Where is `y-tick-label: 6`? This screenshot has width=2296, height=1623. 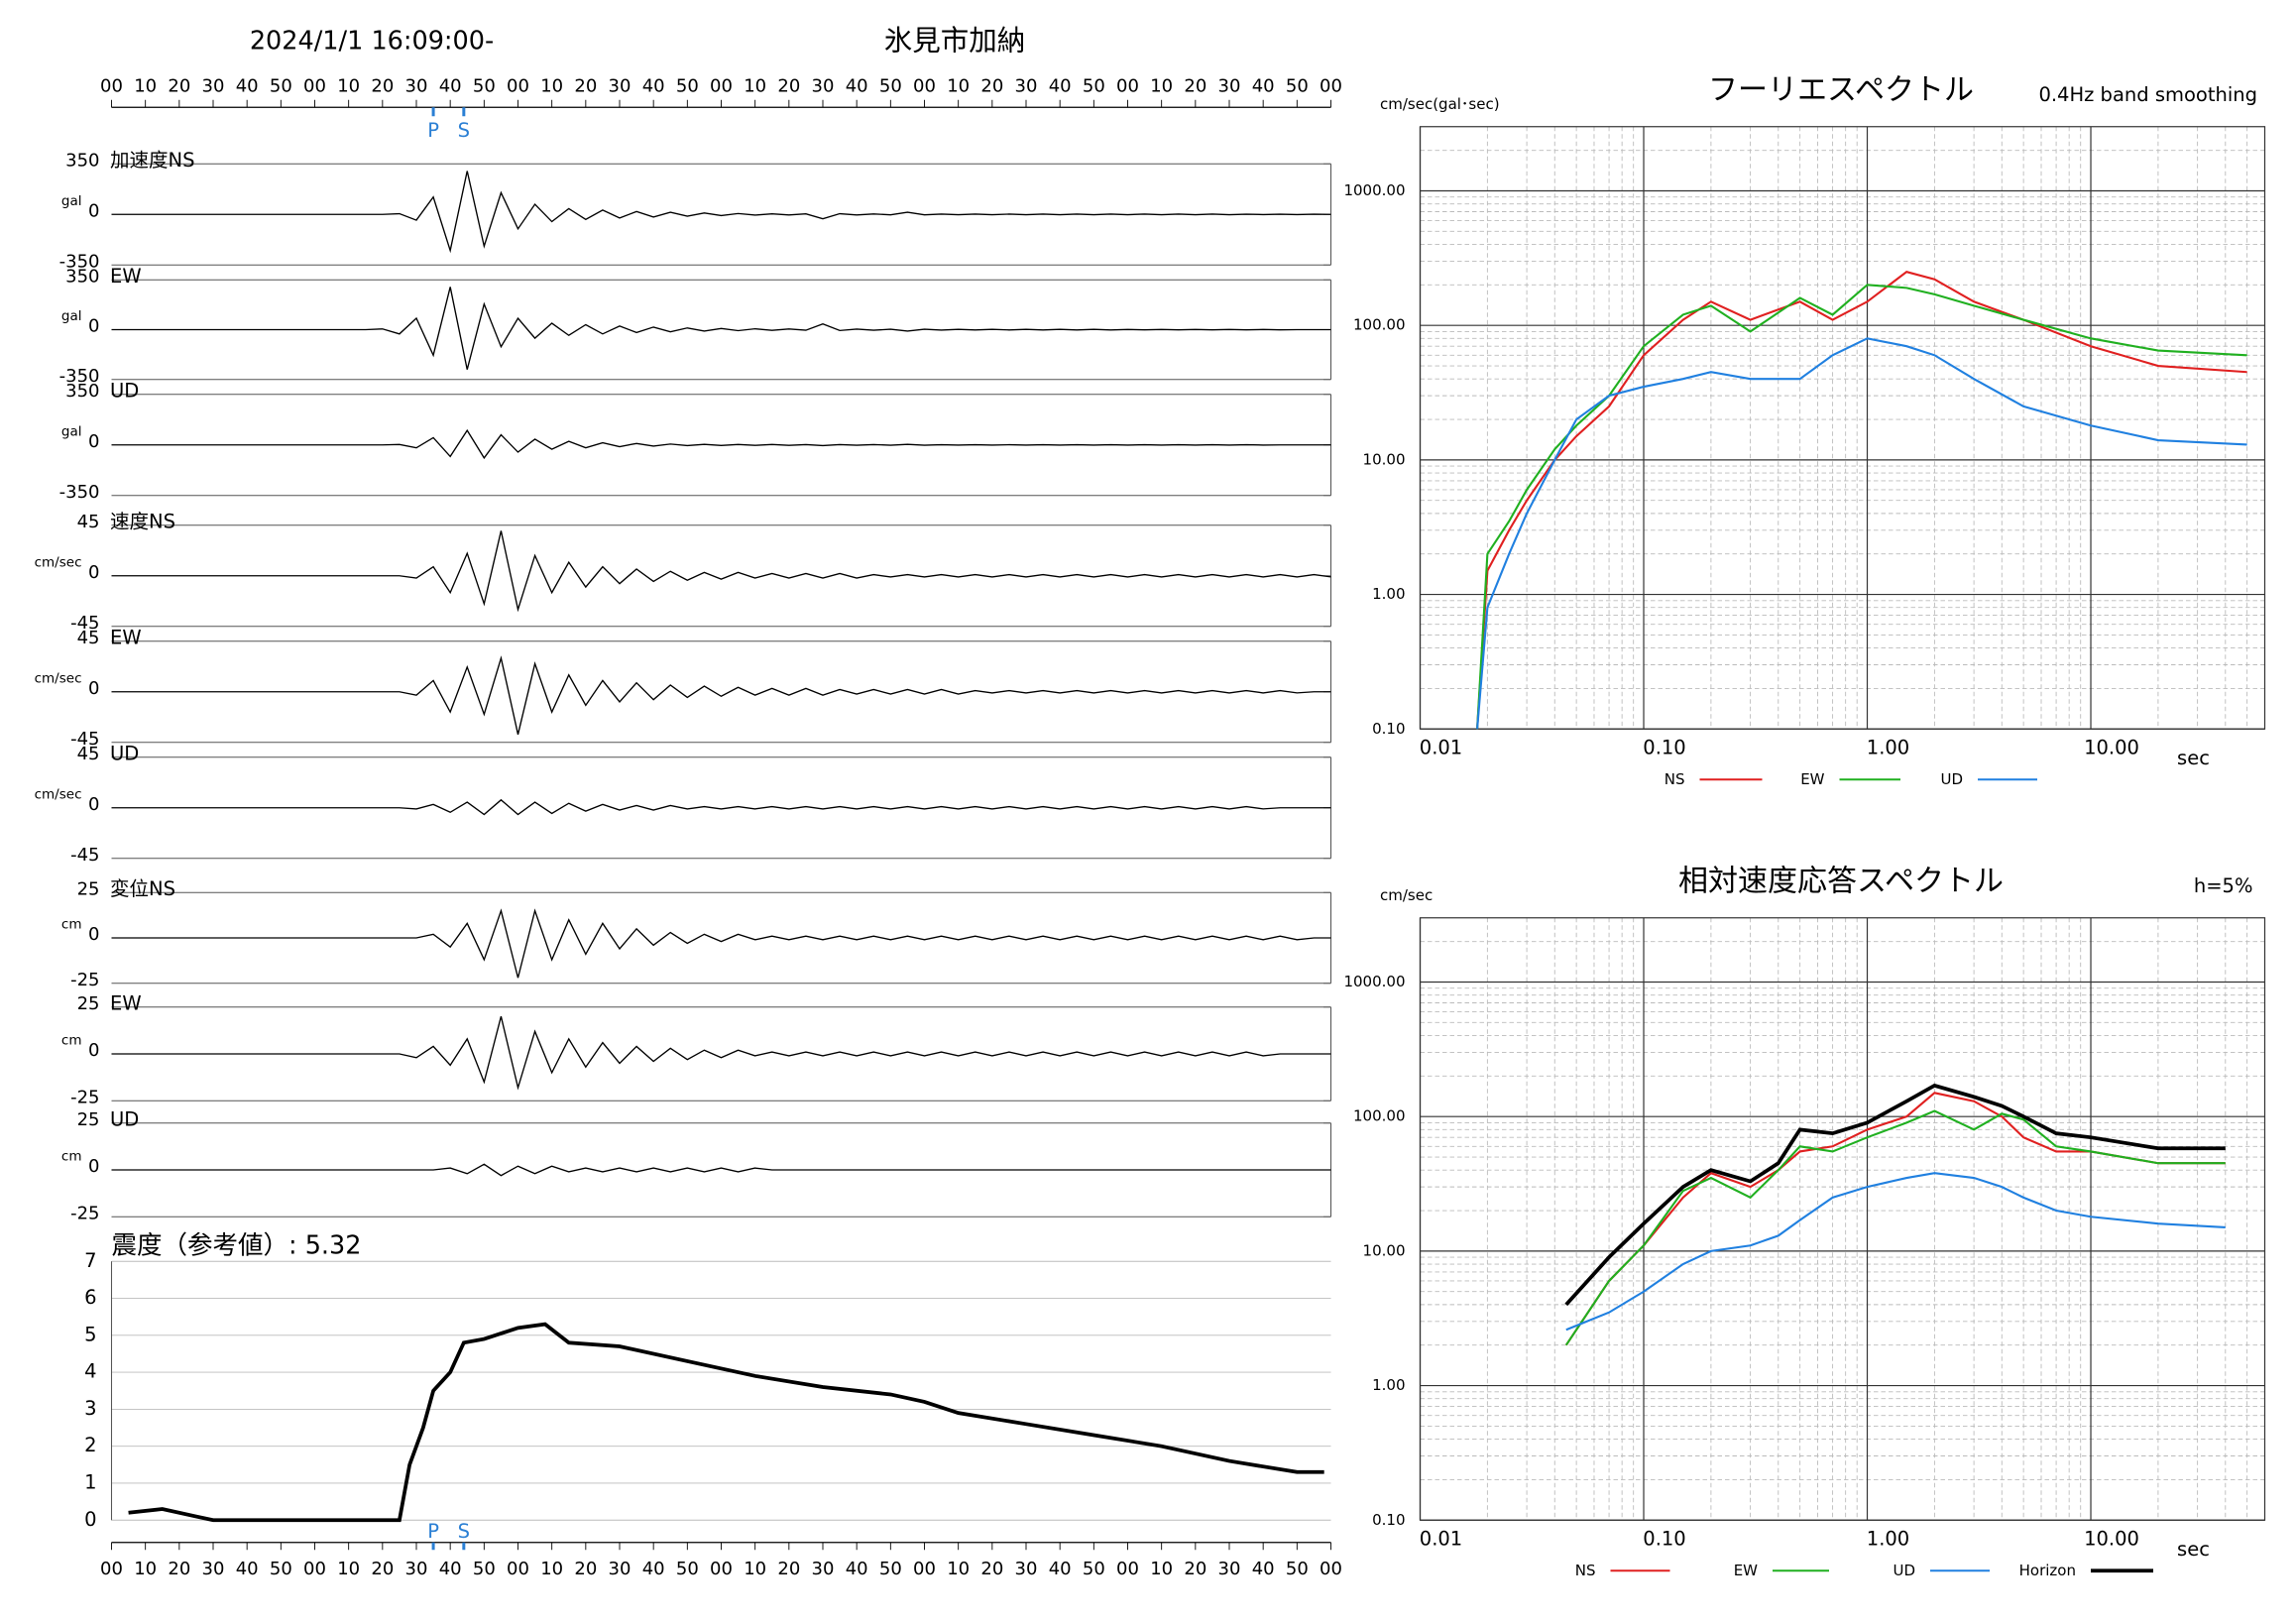
y-tick-label: 6 is located at coordinates (90, 1297).